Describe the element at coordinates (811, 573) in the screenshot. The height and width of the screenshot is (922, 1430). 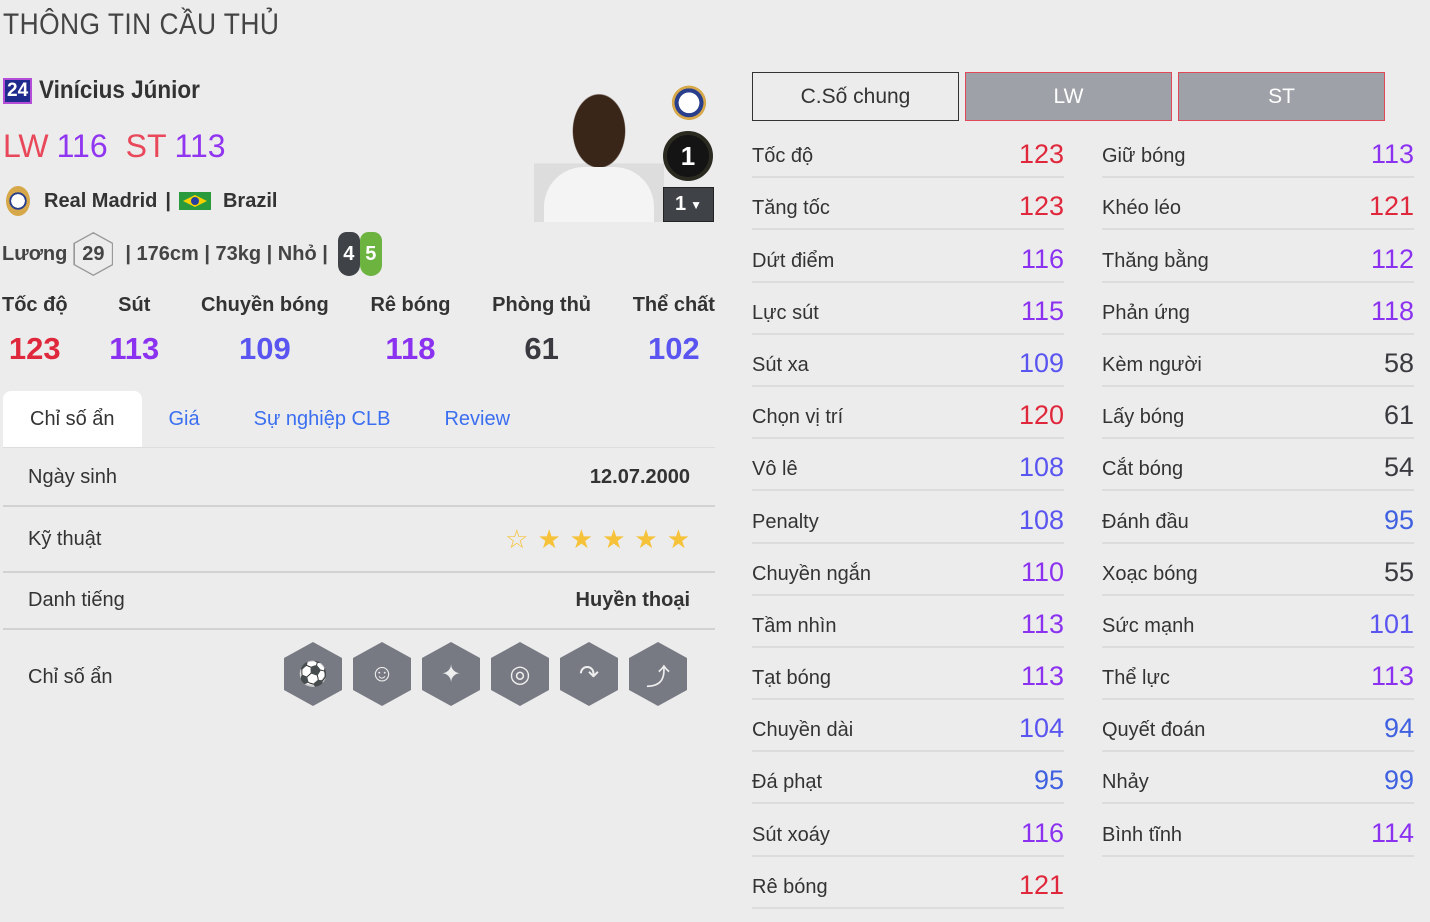
I see `stat-label: Chuyền ngắn` at that location.